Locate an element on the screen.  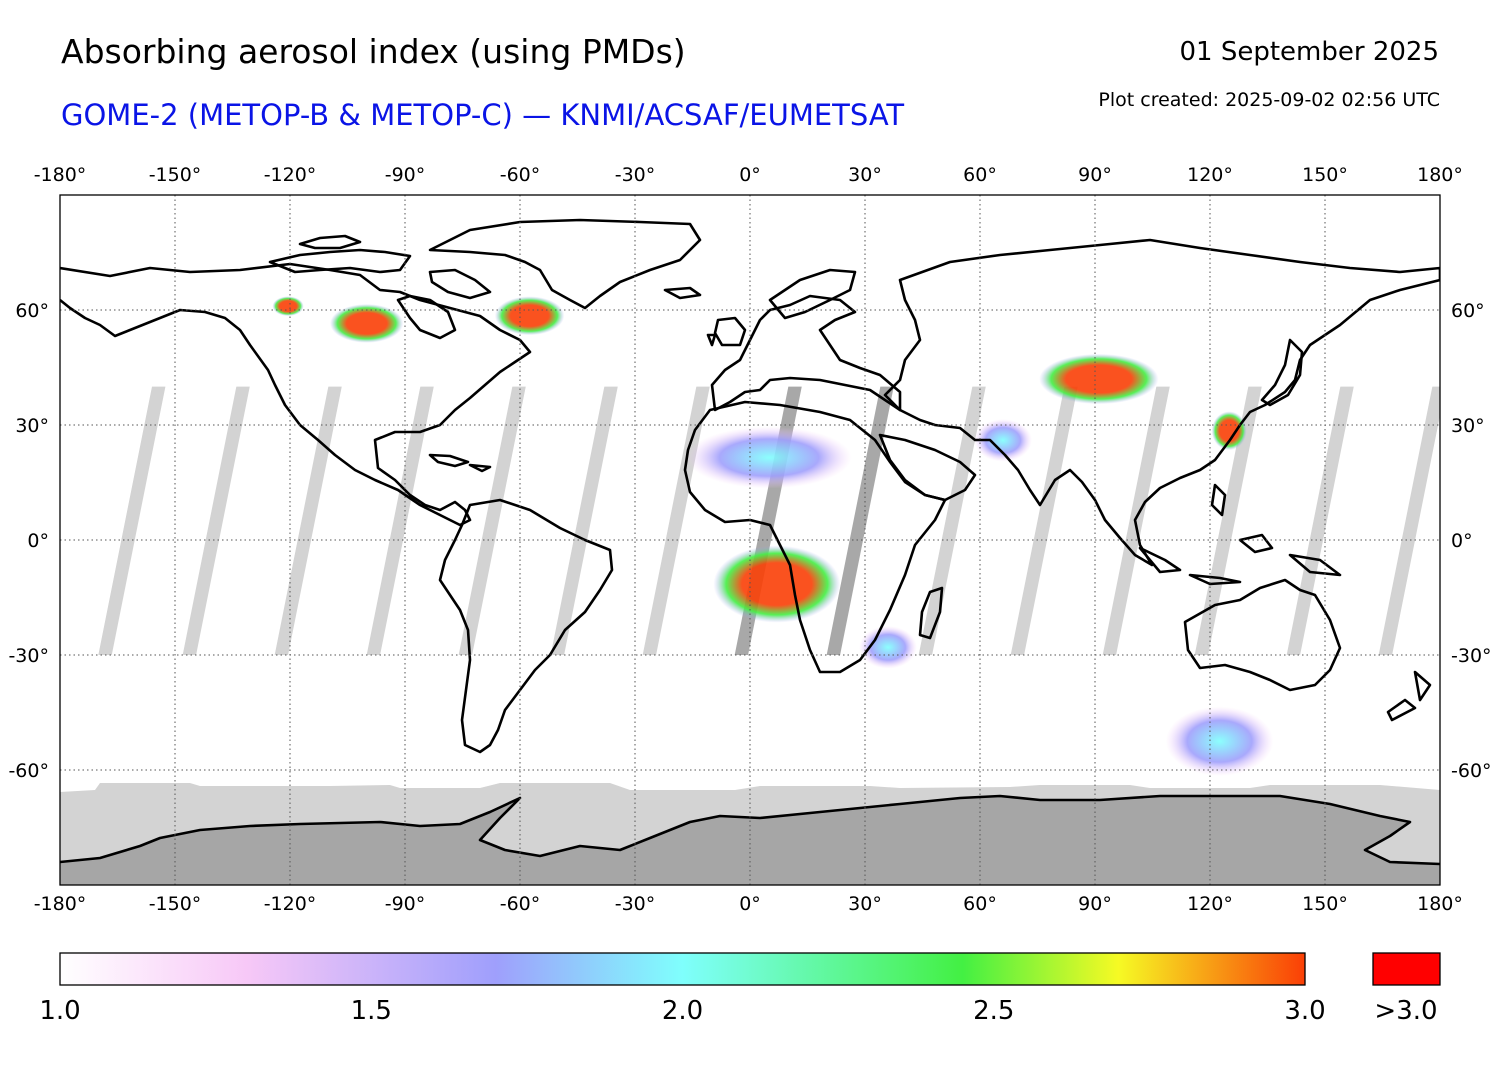
lat-tick-label-right: 60° is located at coordinates (1468, 311).